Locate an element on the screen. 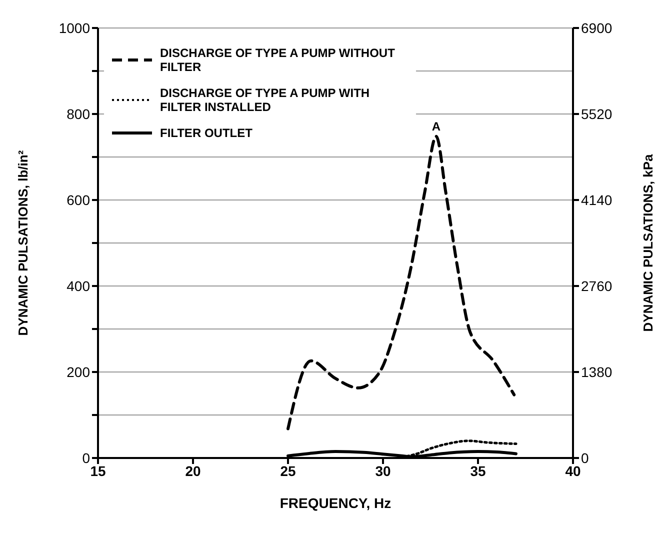  y-axis-title: DYNAMIC PULSATIONS, lb/in² is located at coordinates (23, 243).